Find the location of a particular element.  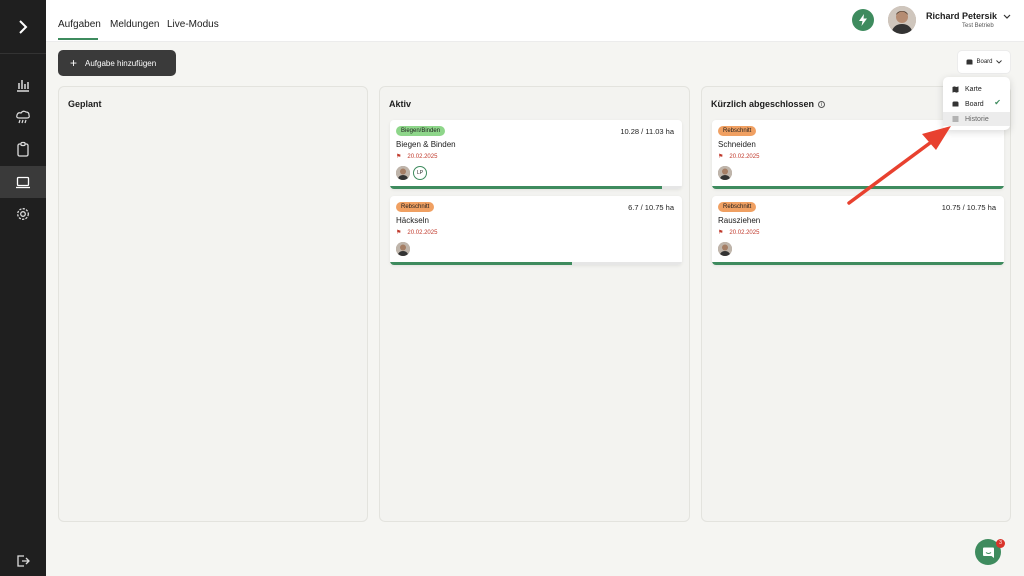

tab-live-modus: Live-Modus is located at coordinates (193, 24).